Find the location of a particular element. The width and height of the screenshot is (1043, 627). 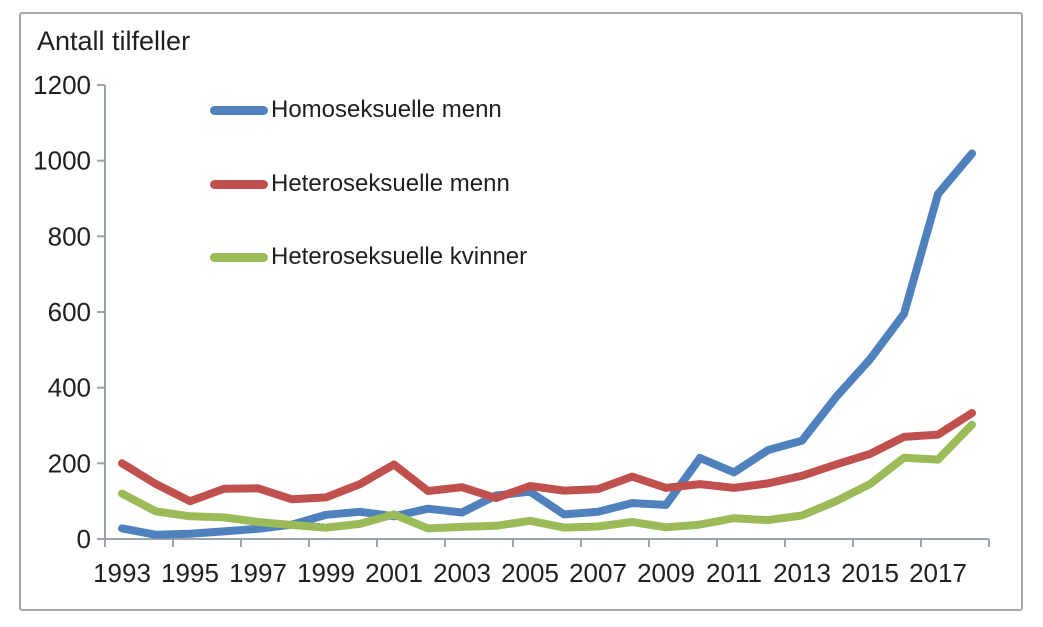

x-tick-label: 2013 is located at coordinates (802, 573).